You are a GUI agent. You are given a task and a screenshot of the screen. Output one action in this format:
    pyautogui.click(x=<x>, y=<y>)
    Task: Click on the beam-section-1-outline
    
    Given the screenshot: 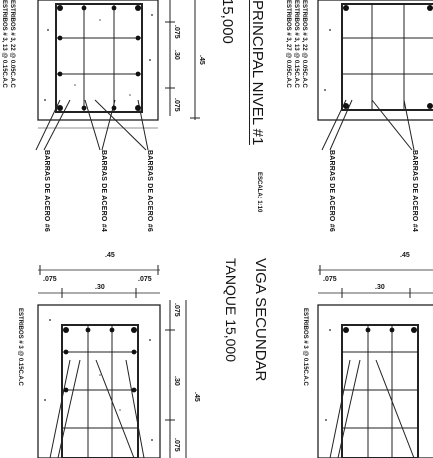 What is the action you would take?
    pyautogui.click(x=99, y=381)
    